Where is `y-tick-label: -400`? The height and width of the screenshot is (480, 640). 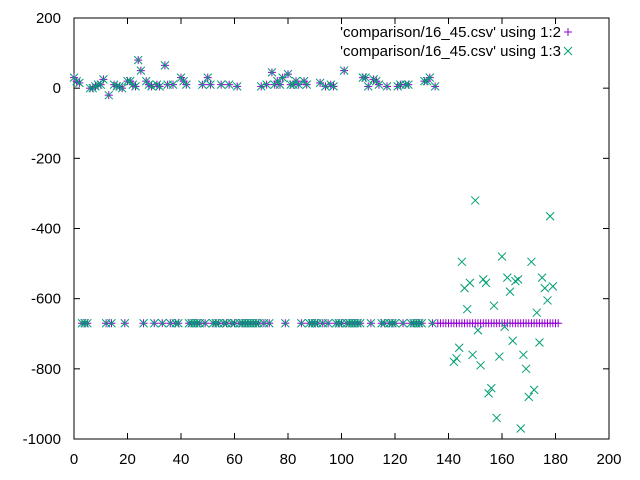 y-tick-label: -400 is located at coordinates (46, 229).